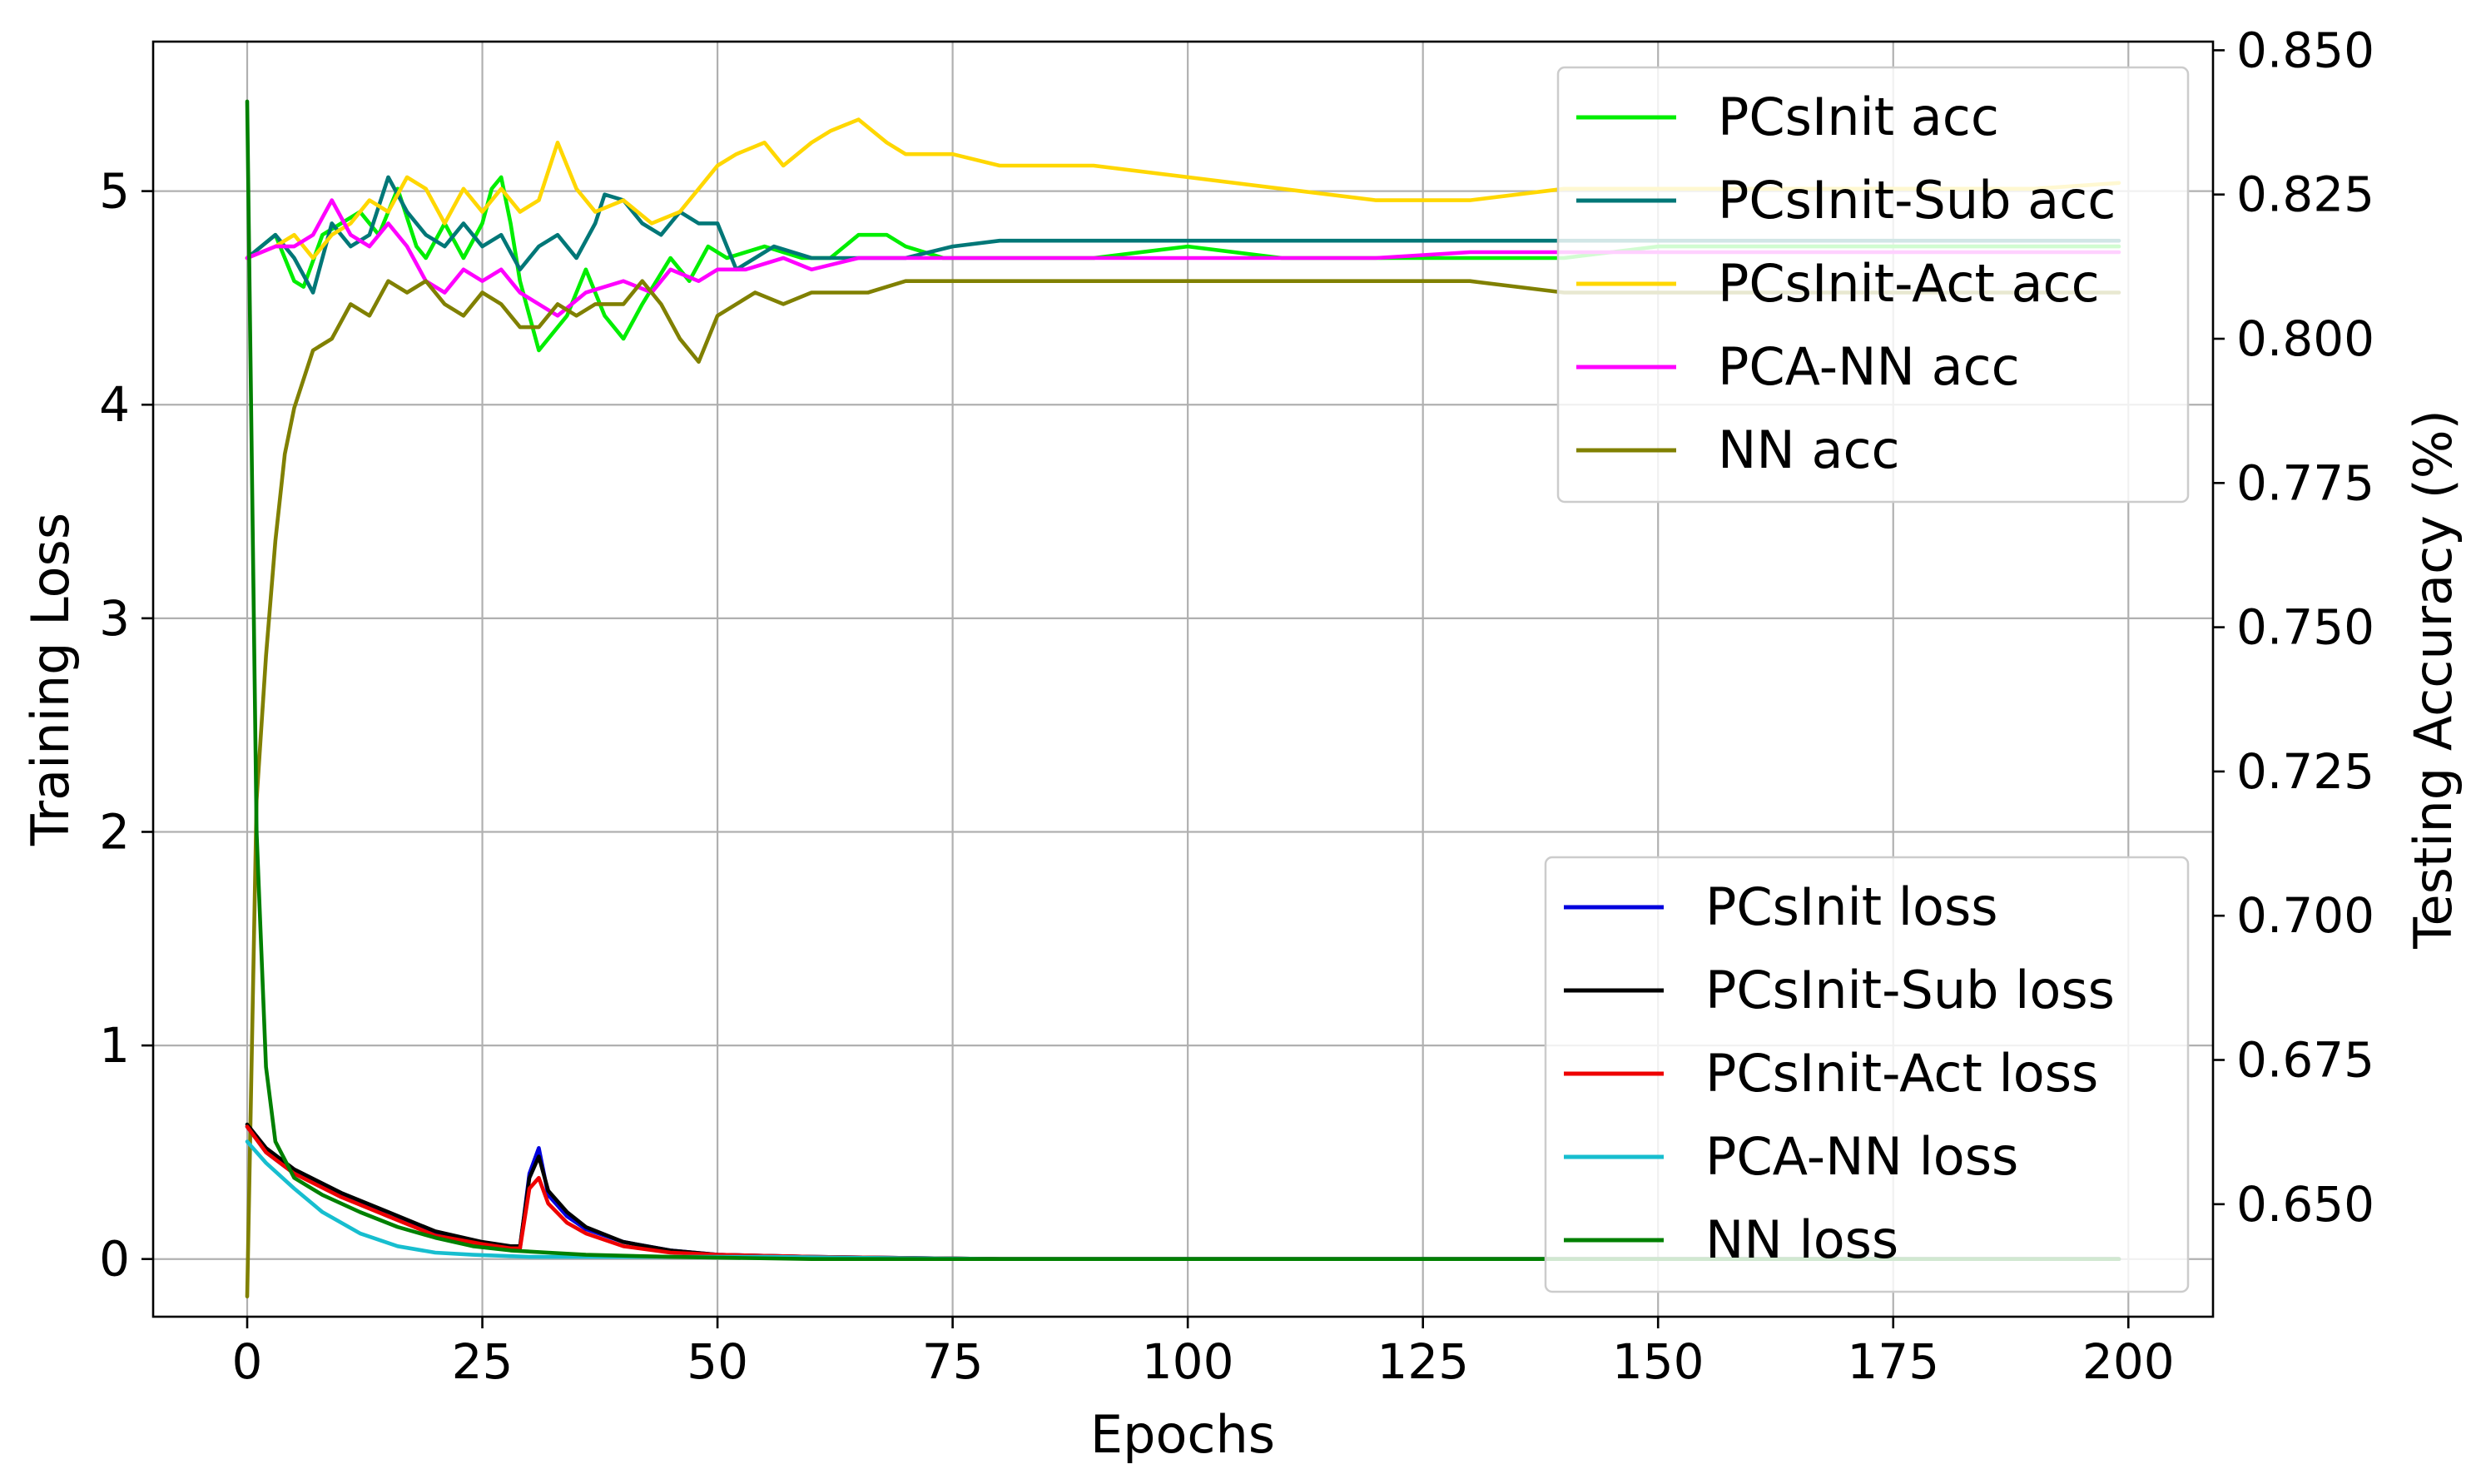  I want to click on y-left-tick-label: 5, so click(114, 192).